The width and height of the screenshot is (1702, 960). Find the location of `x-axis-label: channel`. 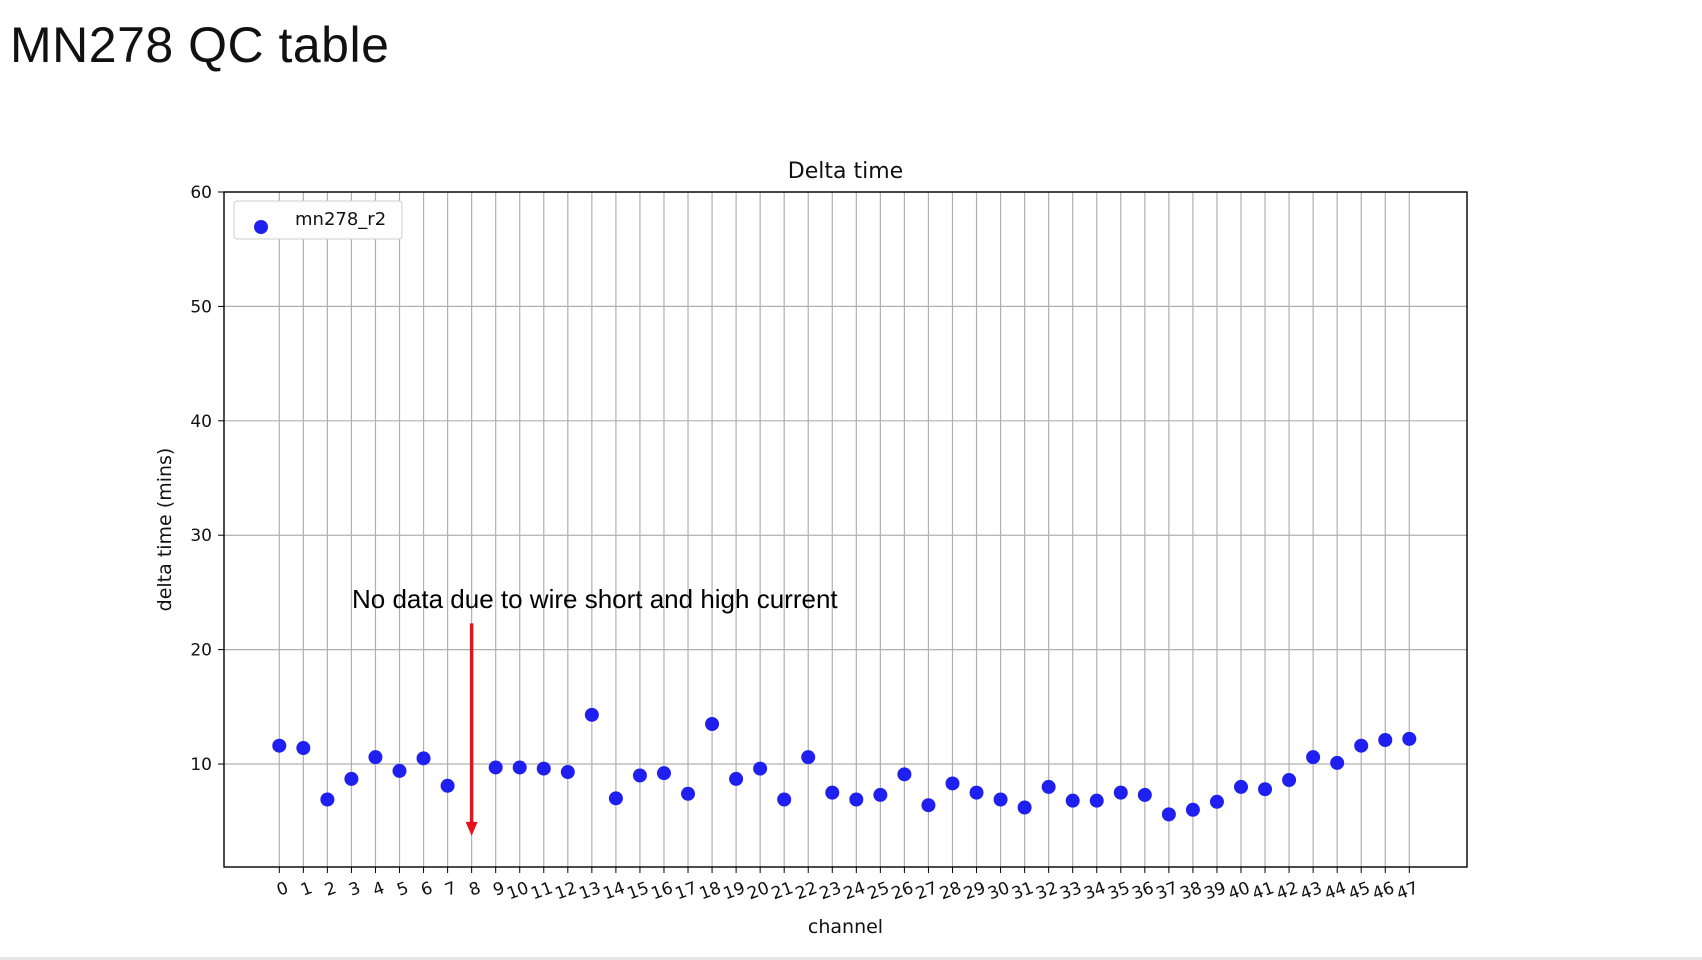

x-axis-label: channel is located at coordinates (845, 927).